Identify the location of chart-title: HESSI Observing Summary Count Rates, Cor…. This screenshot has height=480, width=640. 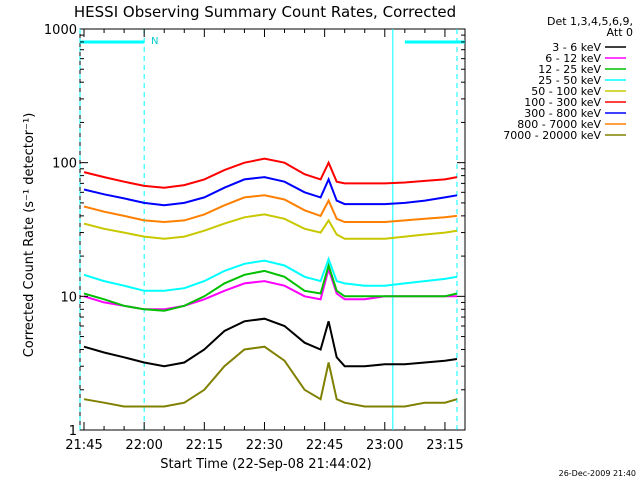
(265, 12).